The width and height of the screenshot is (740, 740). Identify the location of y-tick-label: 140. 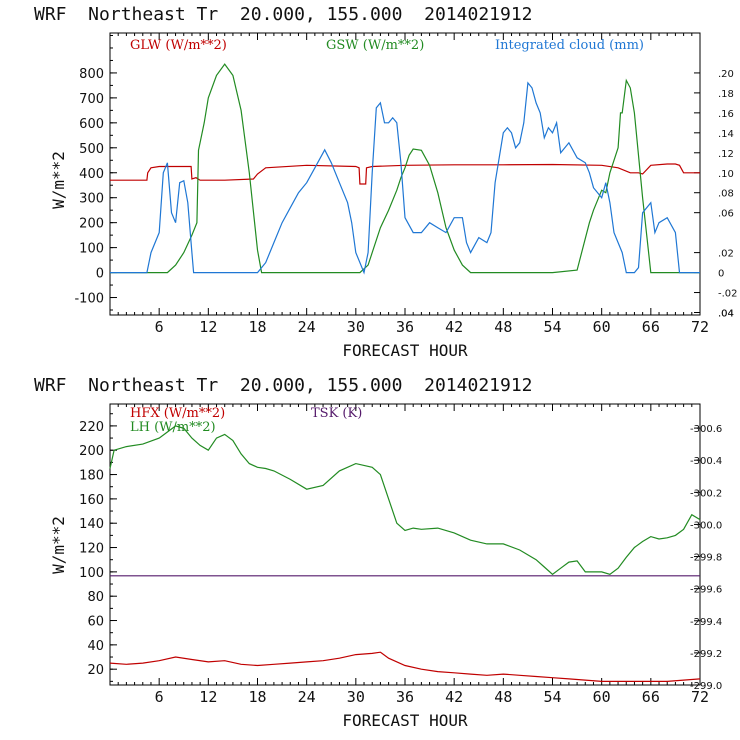
(91, 524).